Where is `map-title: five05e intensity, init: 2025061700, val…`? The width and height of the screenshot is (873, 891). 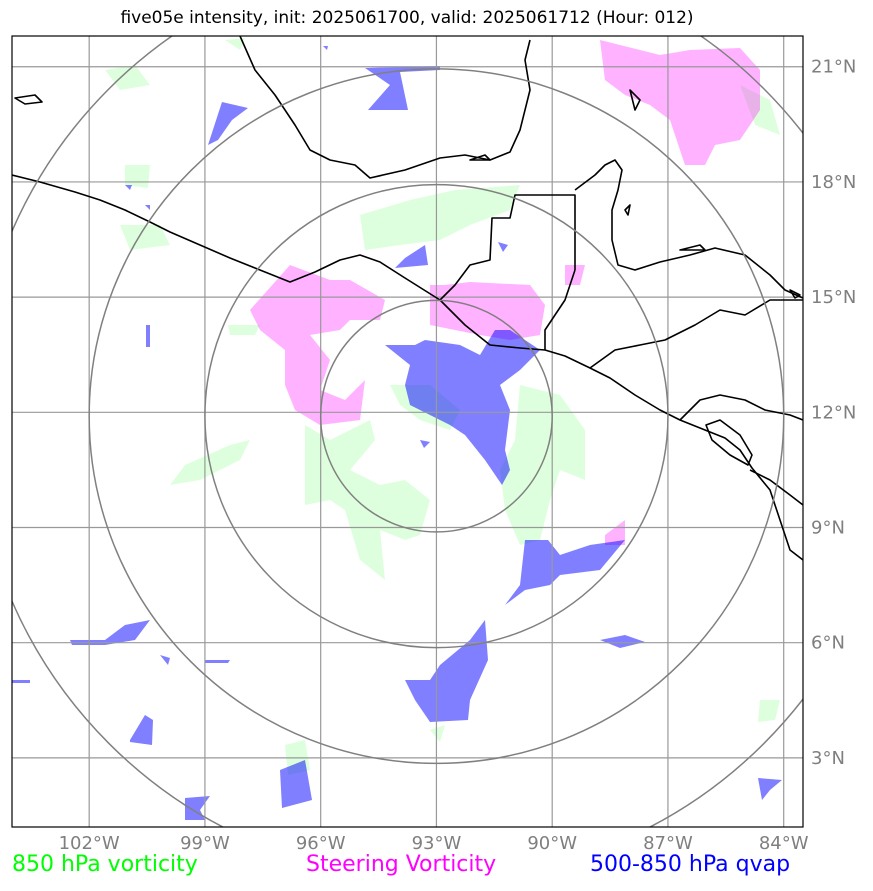
map-title: five05e intensity, init: 2025061700, val… is located at coordinates (407, 18).